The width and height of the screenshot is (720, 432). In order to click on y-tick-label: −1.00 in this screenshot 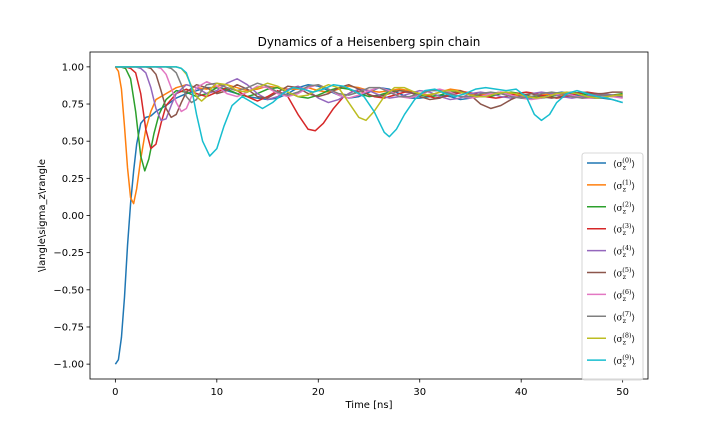, I will do `click(68, 365)`.